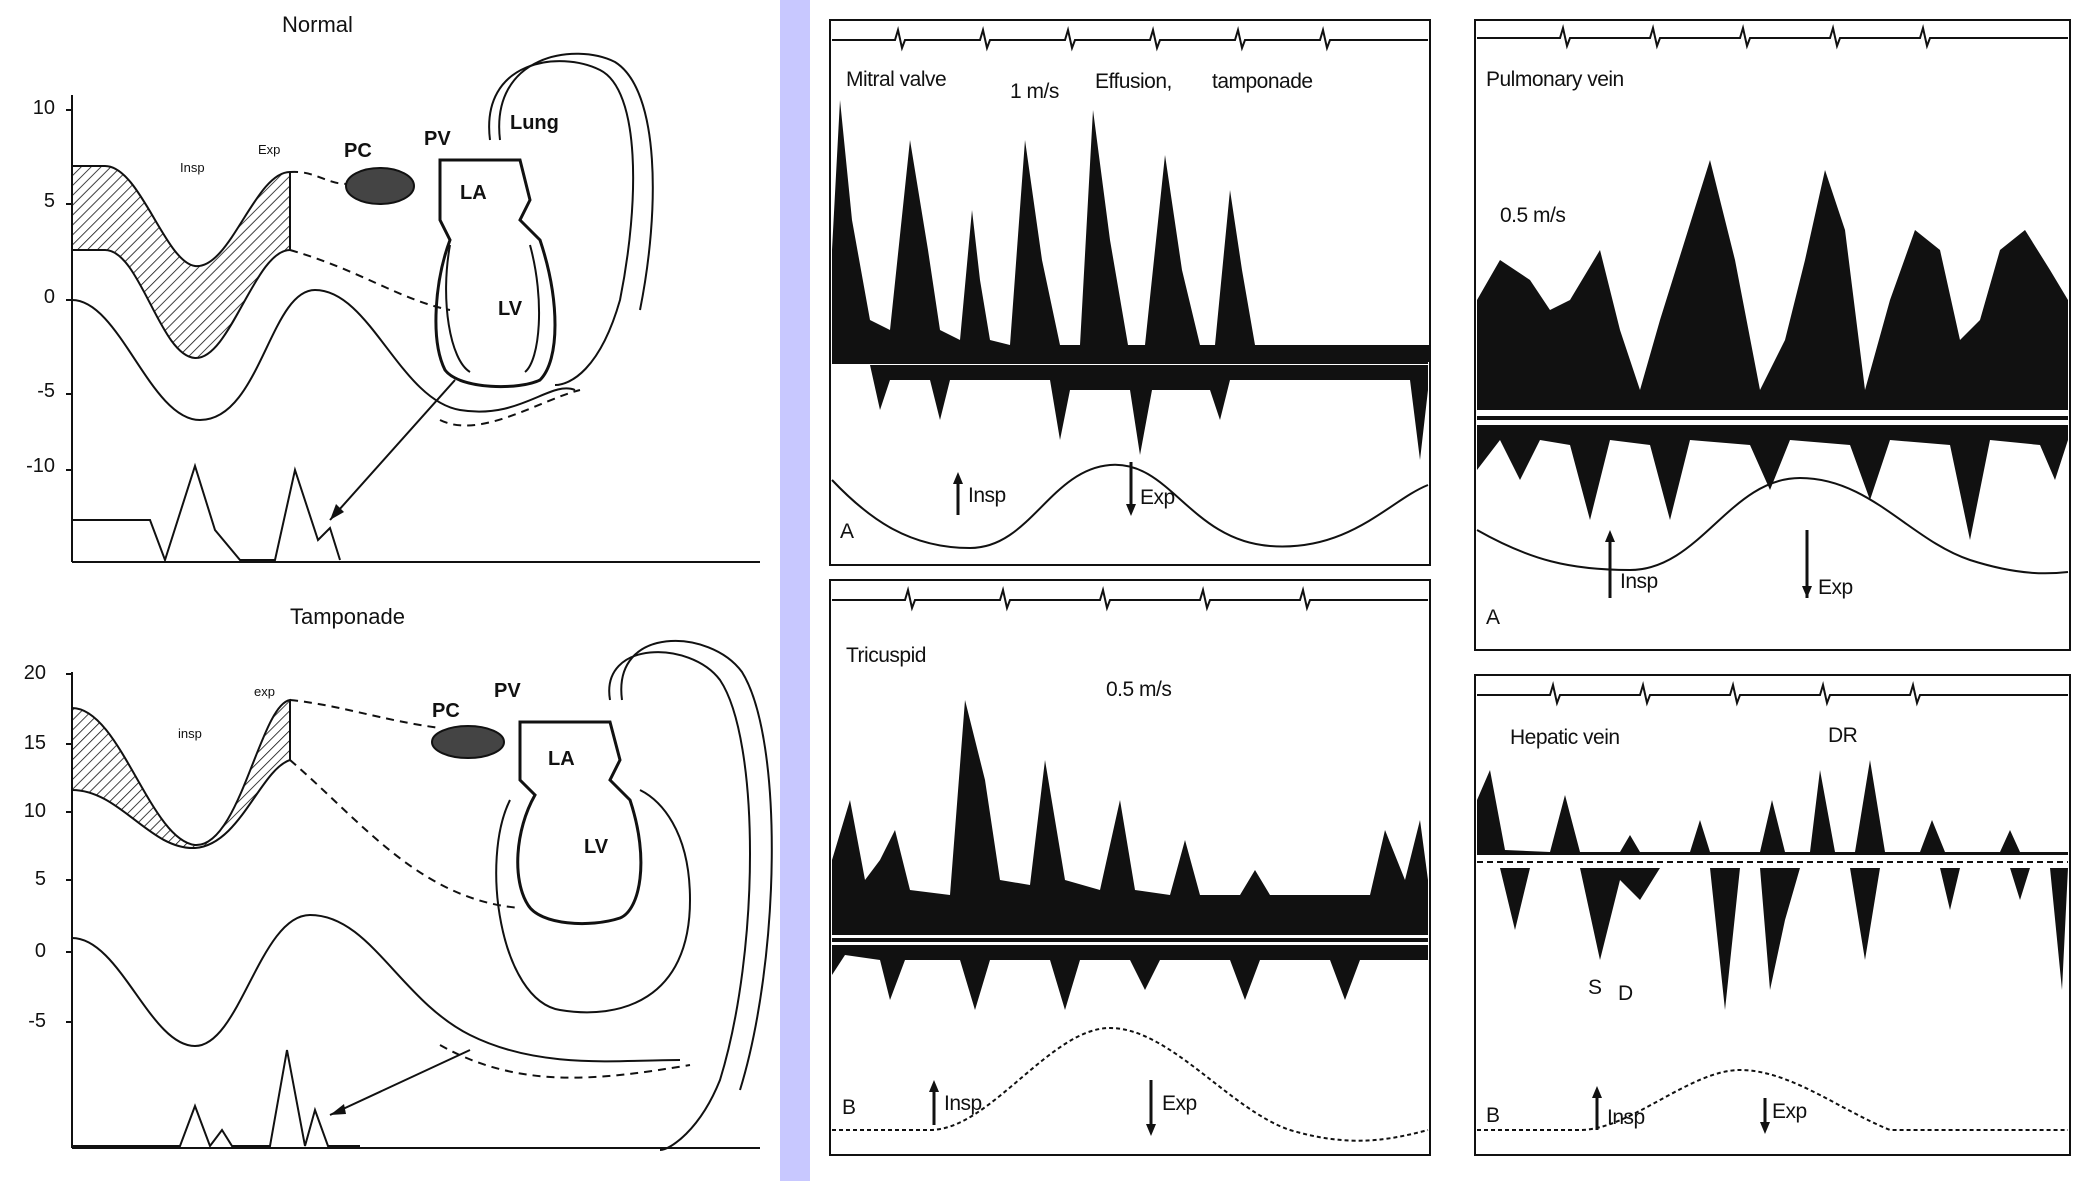 The height and width of the screenshot is (1181, 2090). I want to click on tamponade-lung-loop, so click(679, 901).